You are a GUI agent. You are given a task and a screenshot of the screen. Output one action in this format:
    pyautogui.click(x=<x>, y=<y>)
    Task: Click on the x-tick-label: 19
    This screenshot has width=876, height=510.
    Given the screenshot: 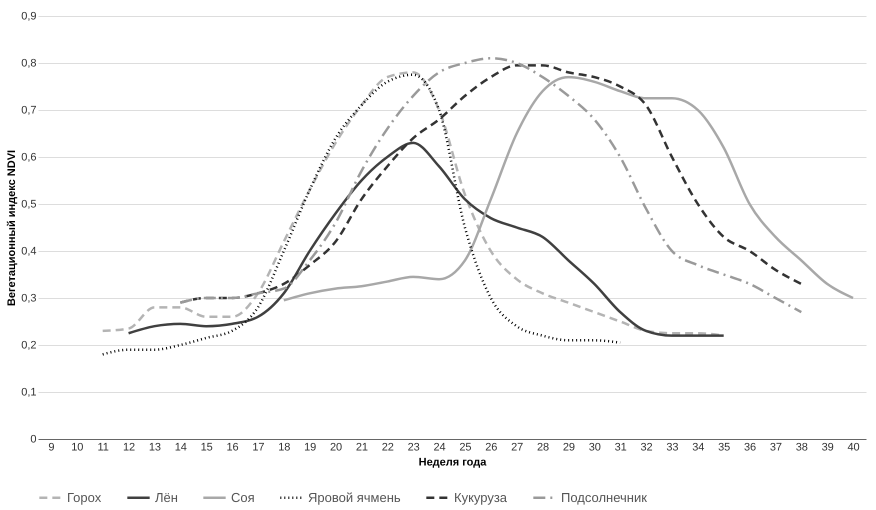 What is the action you would take?
    pyautogui.click(x=310, y=448)
    